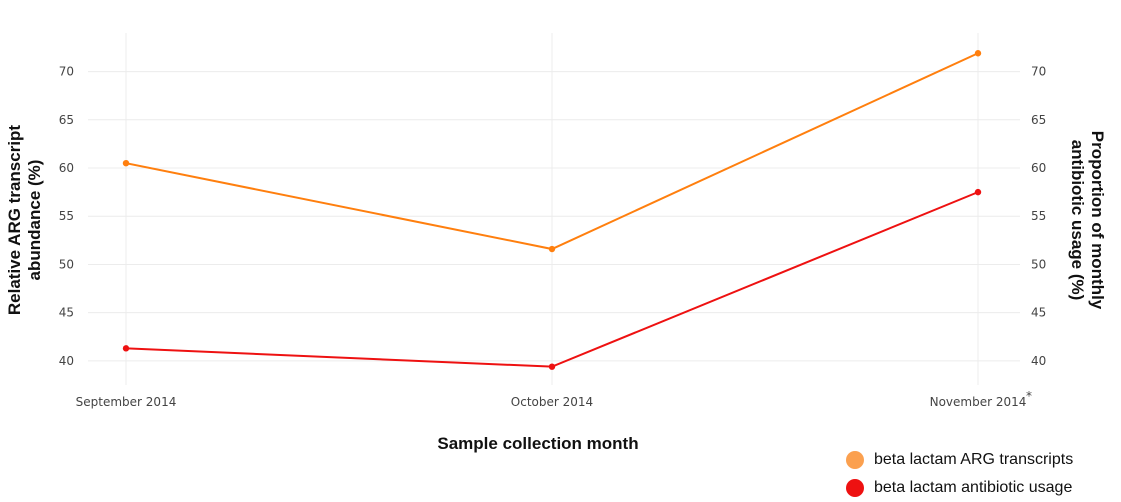 The width and height of the screenshot is (1121, 502). What do you see at coordinates (973, 487) in the screenshot?
I see `legend-label: beta lactam antibiotic usage` at bounding box center [973, 487].